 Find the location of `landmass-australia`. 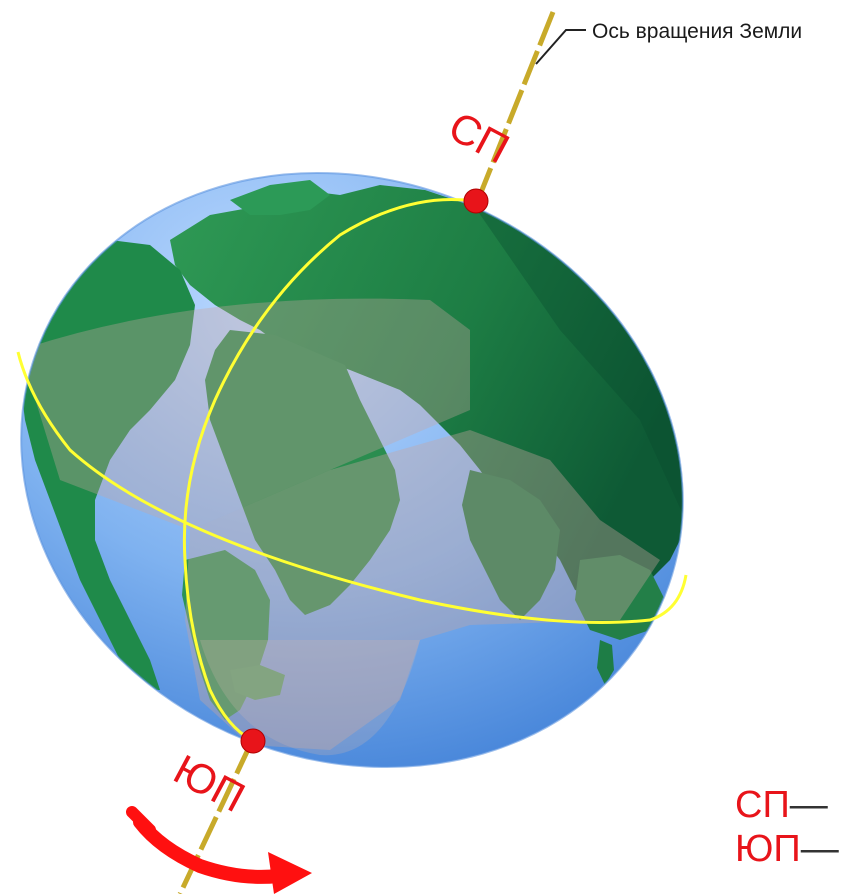

landmass-australia is located at coordinates (620, 597).